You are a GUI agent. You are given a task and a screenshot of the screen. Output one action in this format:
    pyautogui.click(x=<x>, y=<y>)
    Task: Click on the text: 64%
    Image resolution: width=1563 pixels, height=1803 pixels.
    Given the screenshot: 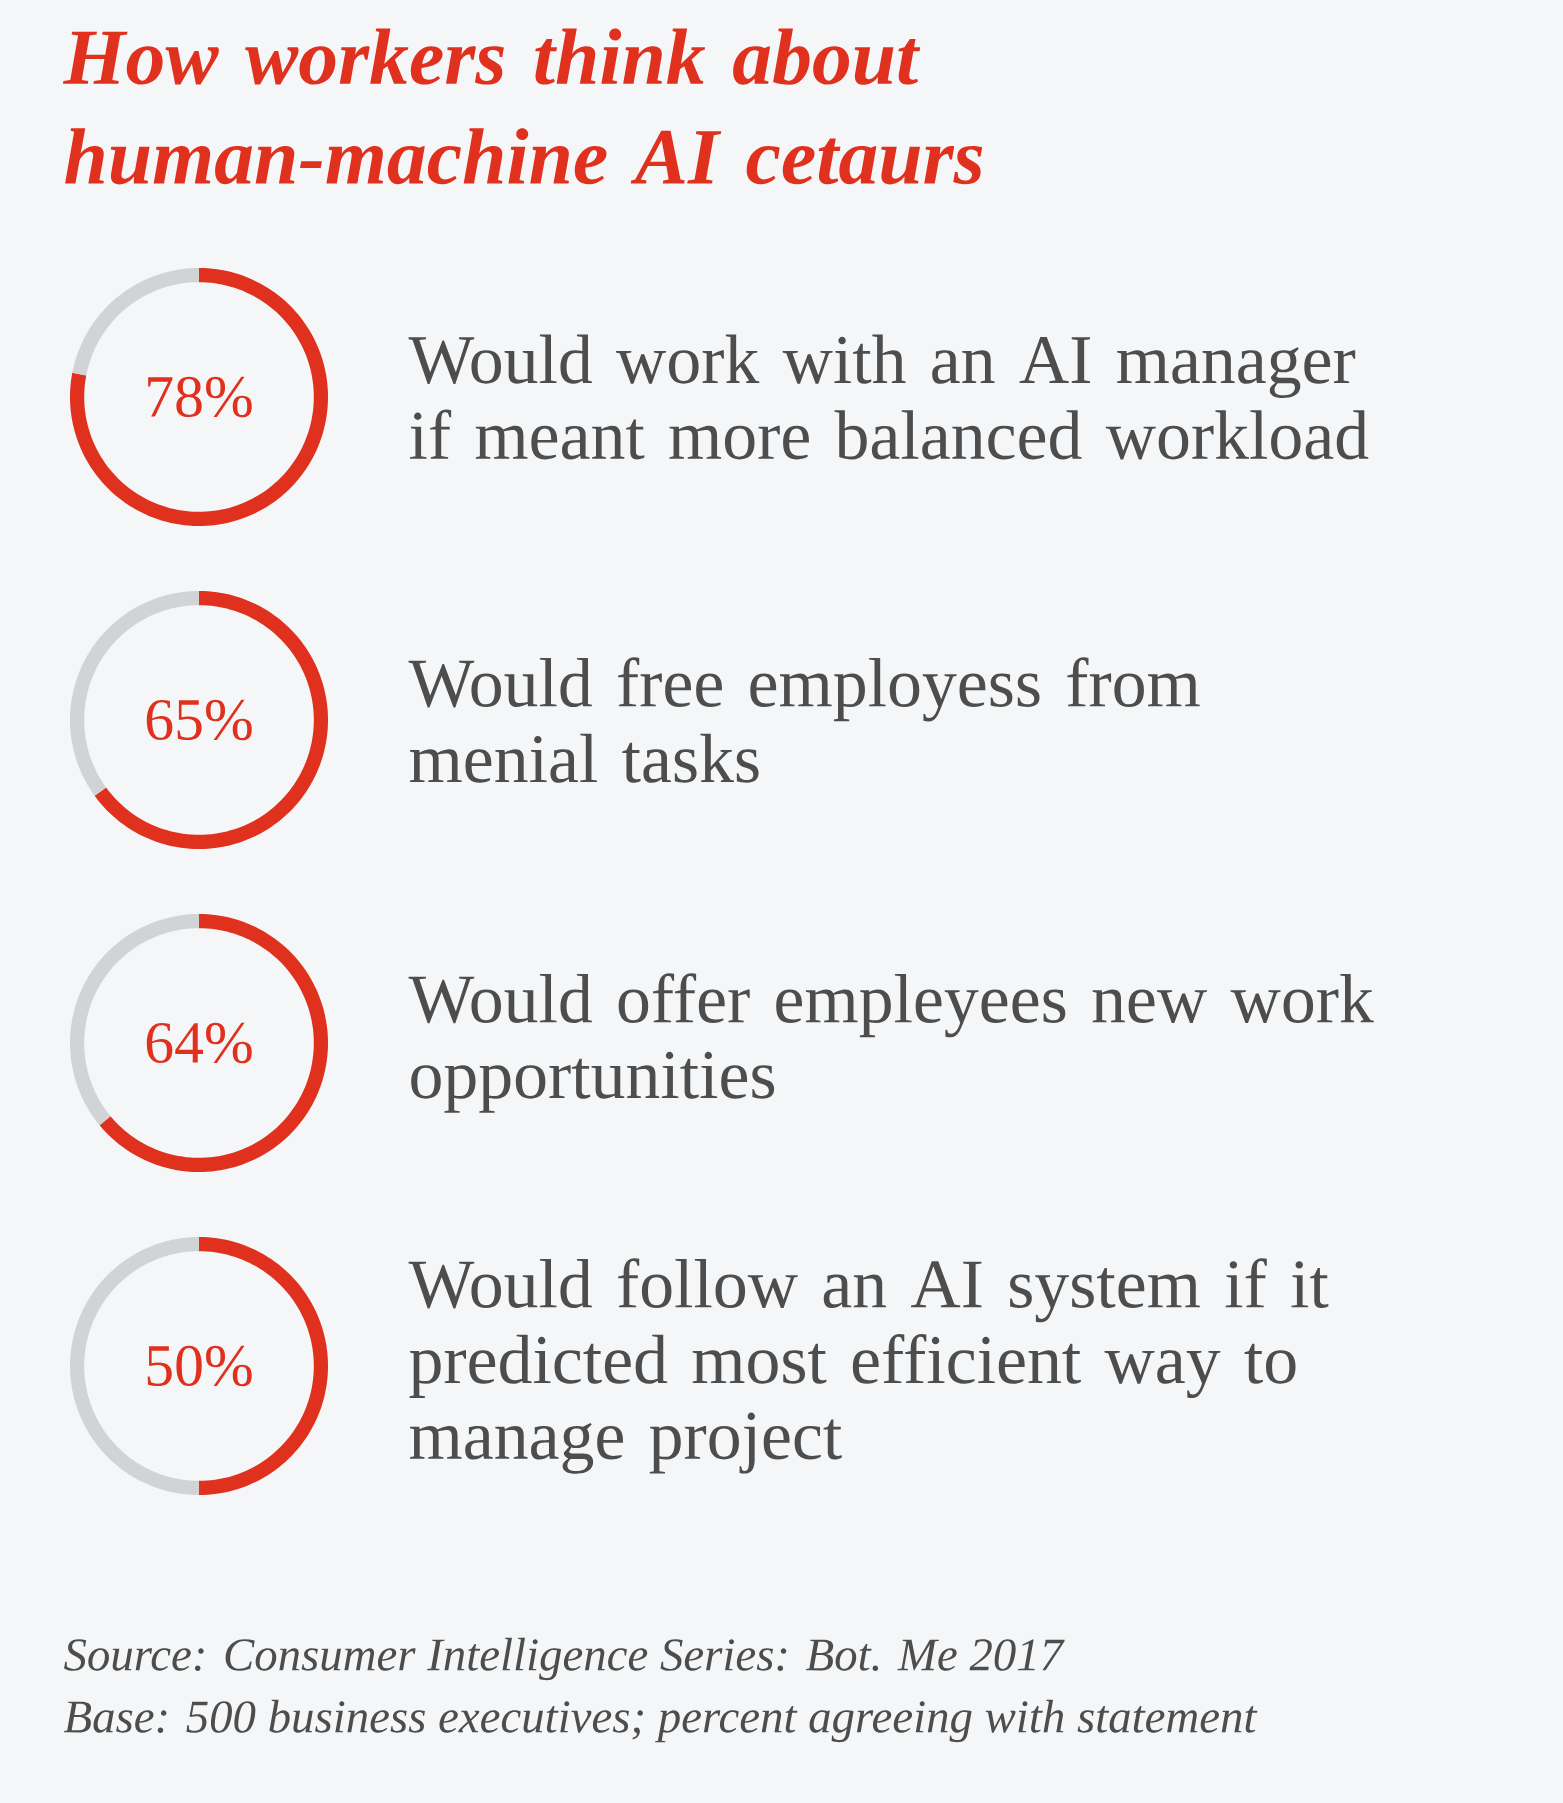 What is the action you would take?
    pyautogui.click(x=199, y=1043)
    